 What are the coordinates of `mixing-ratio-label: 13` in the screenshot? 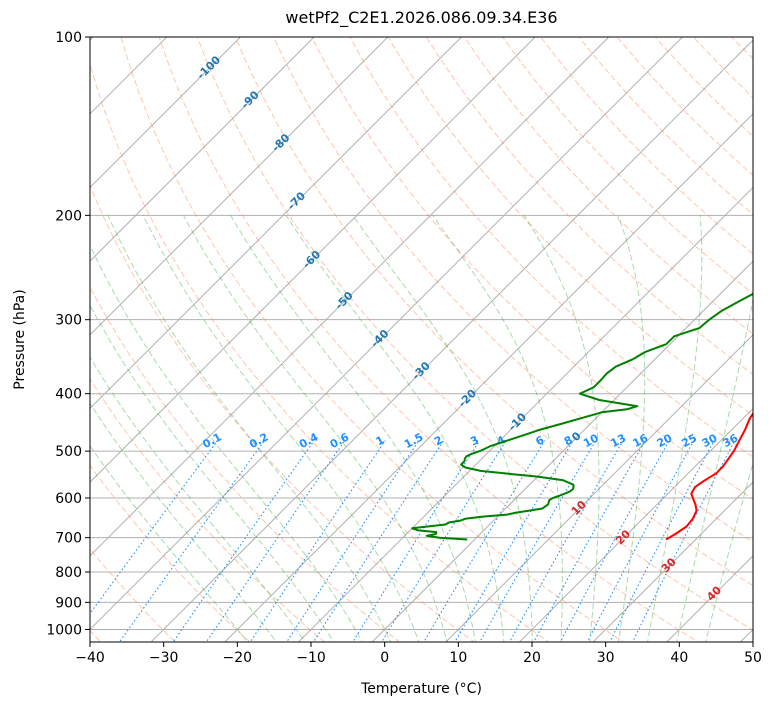 It's located at (619, 440).